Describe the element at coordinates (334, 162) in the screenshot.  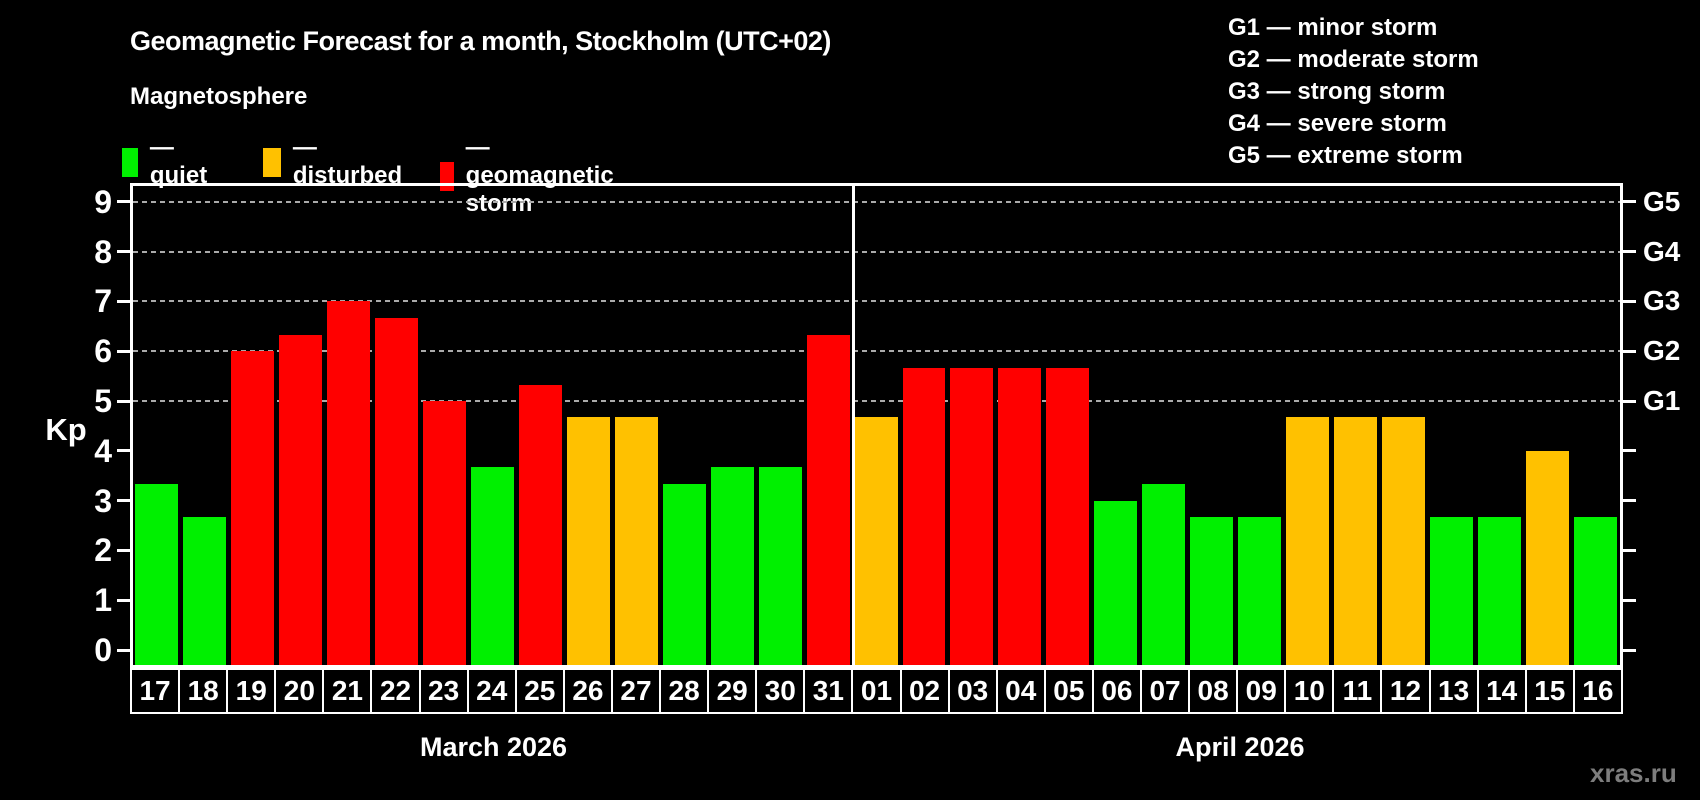
I see `legend-item-disturbed: — disturbed` at that location.